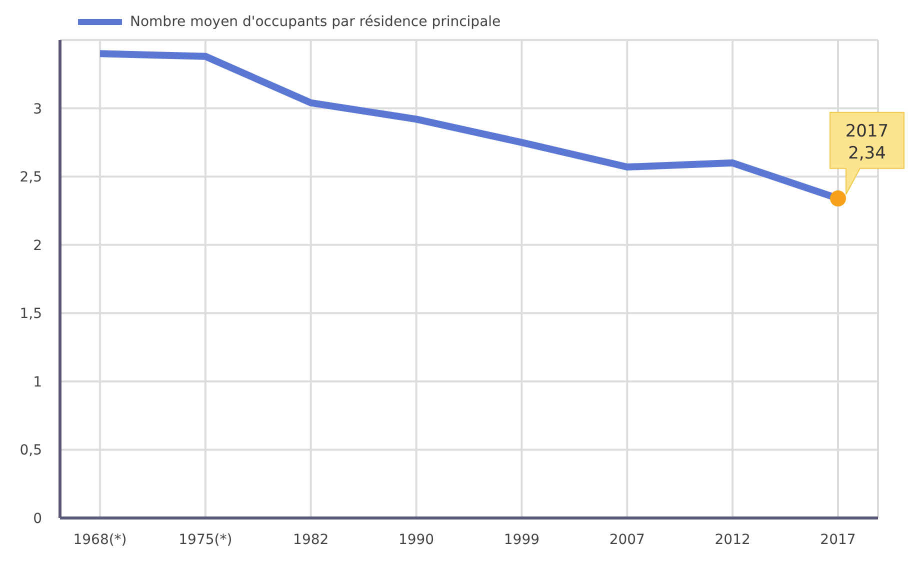 The height and width of the screenshot is (570, 915). I want to click on x-tick-label: 1968(*), so click(100, 540).